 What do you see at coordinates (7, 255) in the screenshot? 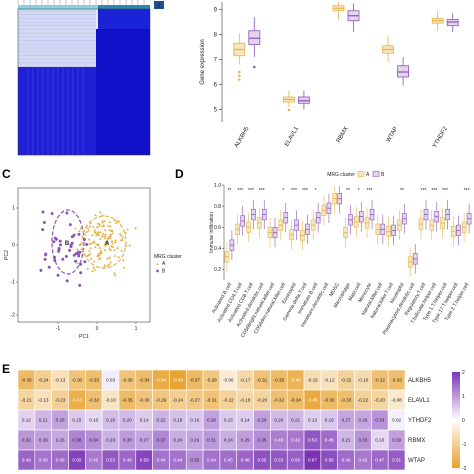
I see `y-axis-label: PC2` at bounding box center [7, 255].